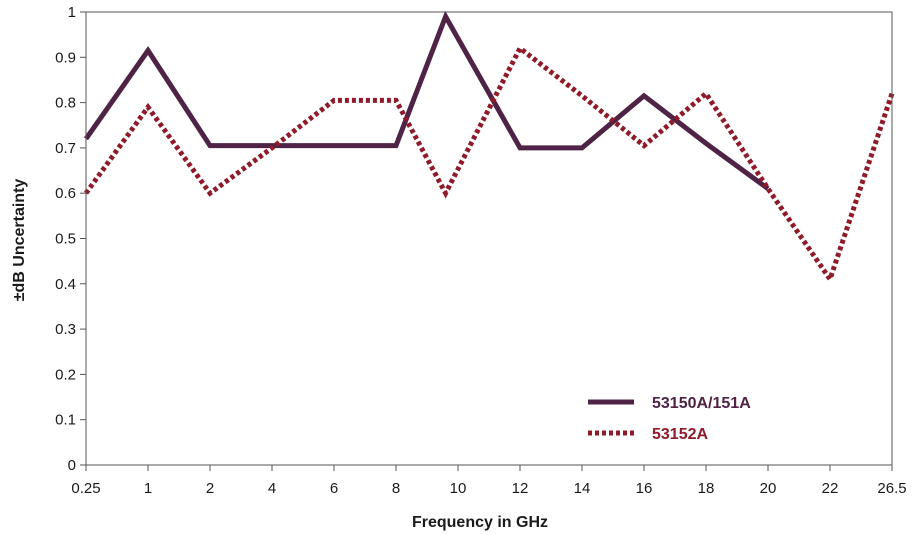  What do you see at coordinates (520, 488) in the screenshot?
I see `x-tick-label: 12` at bounding box center [520, 488].